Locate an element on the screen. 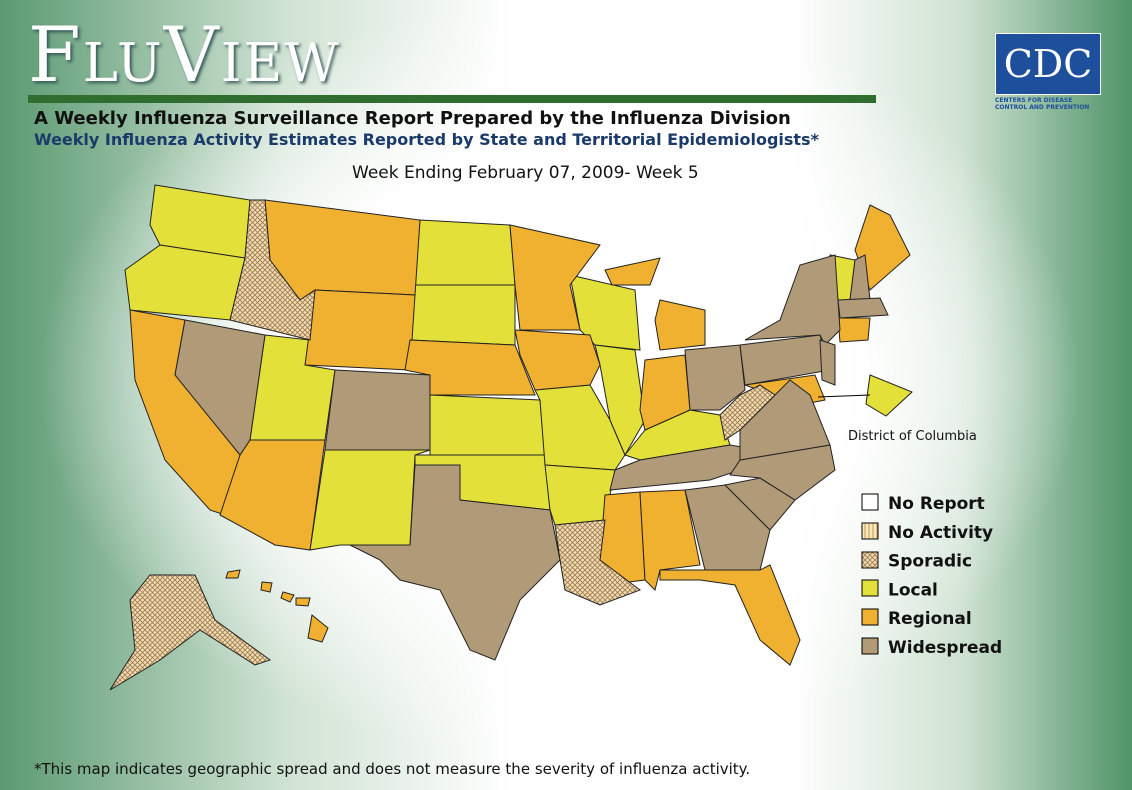 The image size is (1132, 790). title-rule is located at coordinates (452, 99).